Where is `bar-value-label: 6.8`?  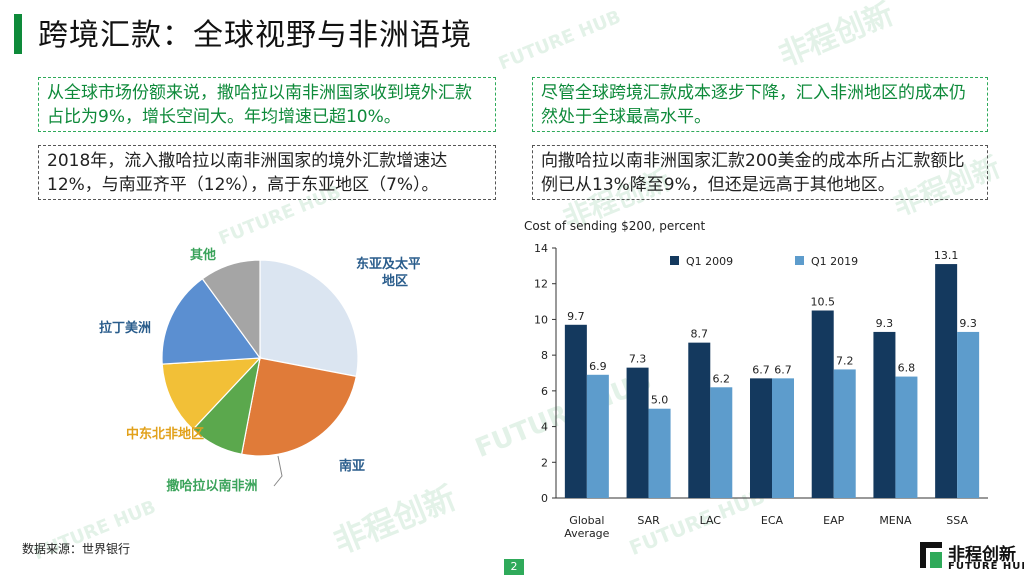 bar-value-label: 6.8 is located at coordinates (907, 368).